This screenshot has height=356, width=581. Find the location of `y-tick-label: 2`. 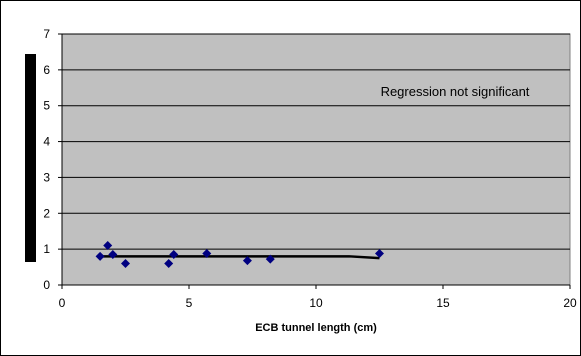

y-tick-label: 2 is located at coordinates (46, 213).